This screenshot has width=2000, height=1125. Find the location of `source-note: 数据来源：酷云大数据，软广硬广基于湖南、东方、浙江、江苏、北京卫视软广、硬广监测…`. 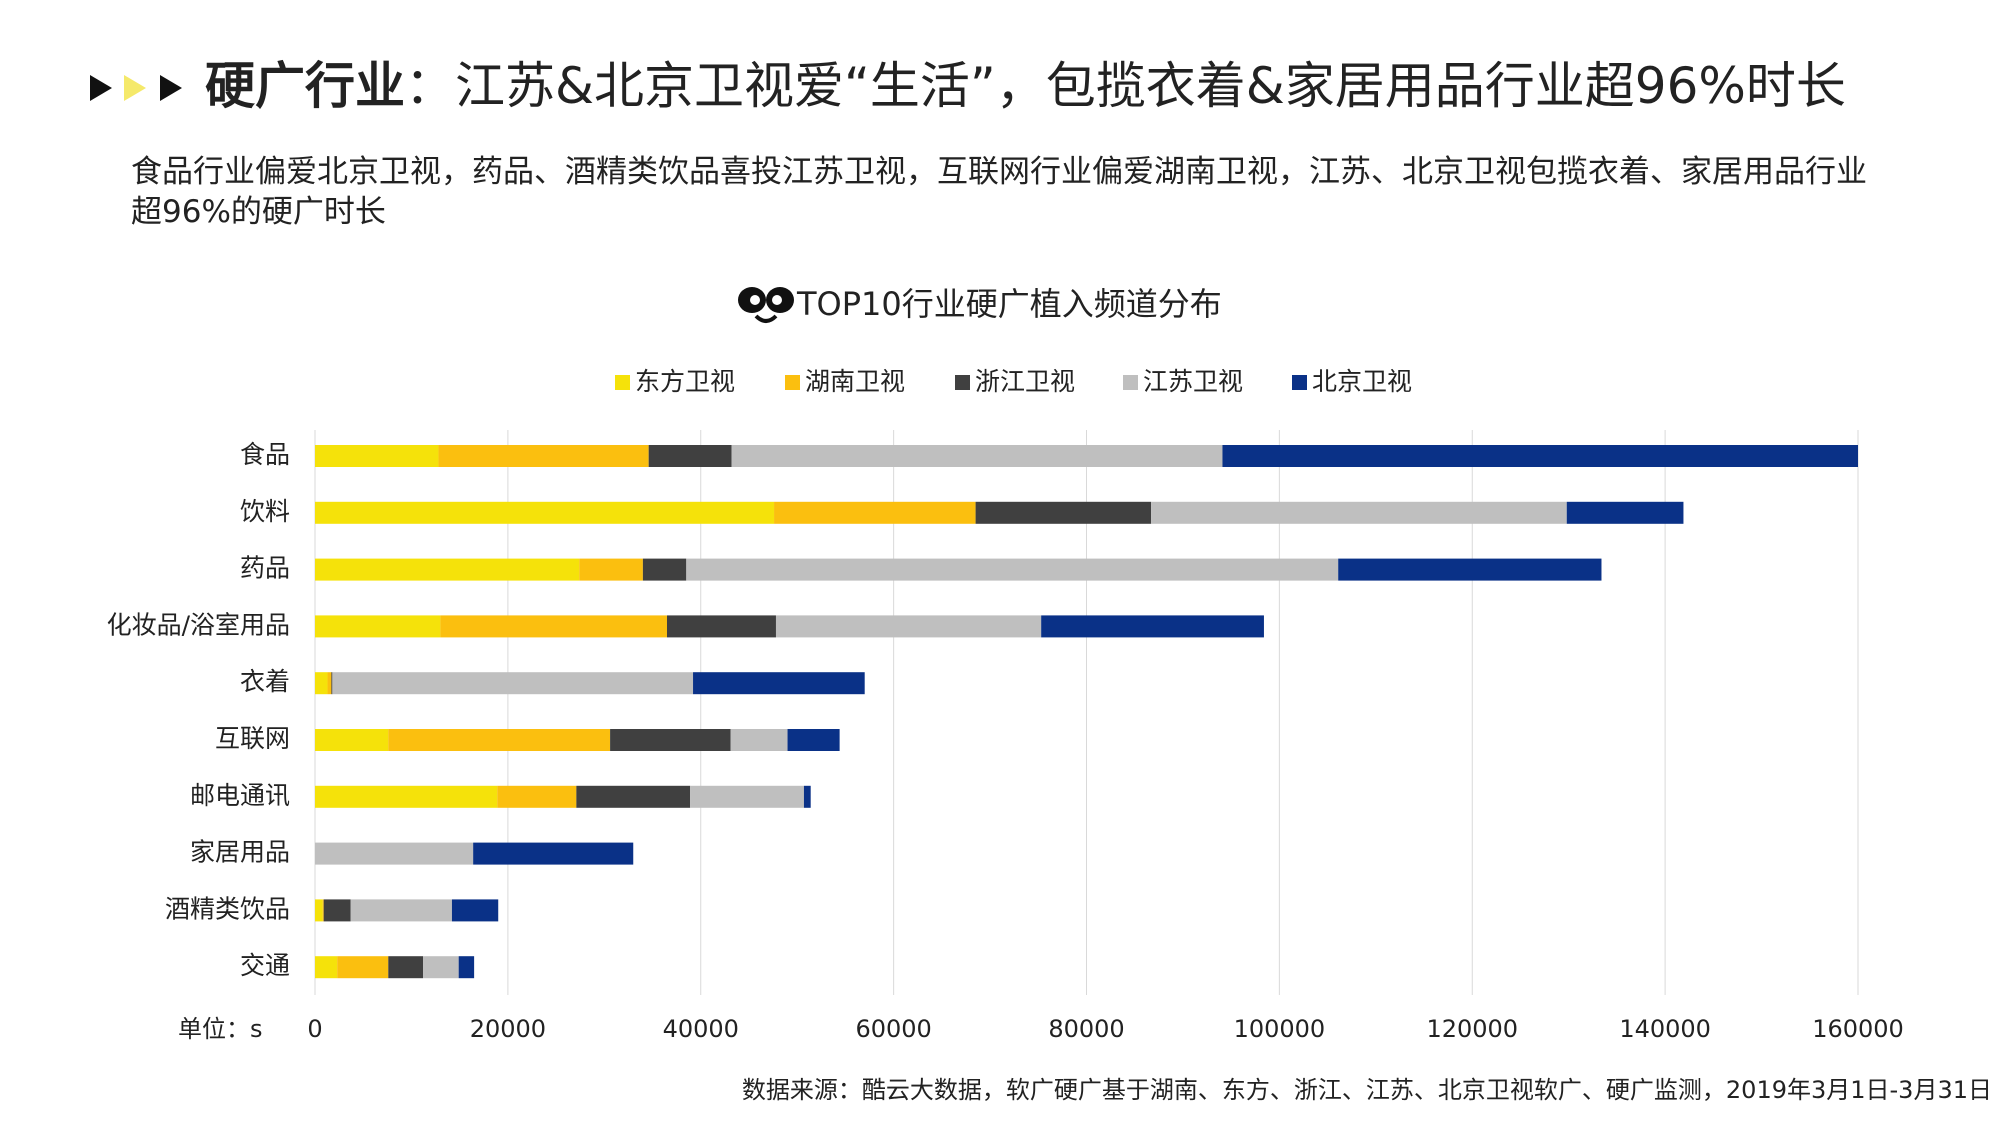

source-note: 数据来源：酷云大数据，软广硬广基于湖南、东方、浙江、江苏、北京卫视软广、硬广监测… is located at coordinates (1367, 1090).